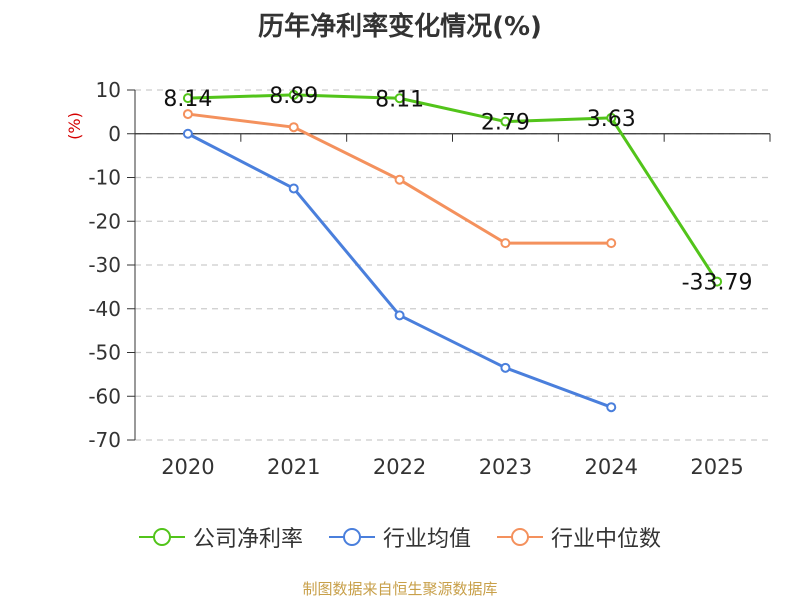  I want to click on y-tick-label: -20, so click(104, 221).